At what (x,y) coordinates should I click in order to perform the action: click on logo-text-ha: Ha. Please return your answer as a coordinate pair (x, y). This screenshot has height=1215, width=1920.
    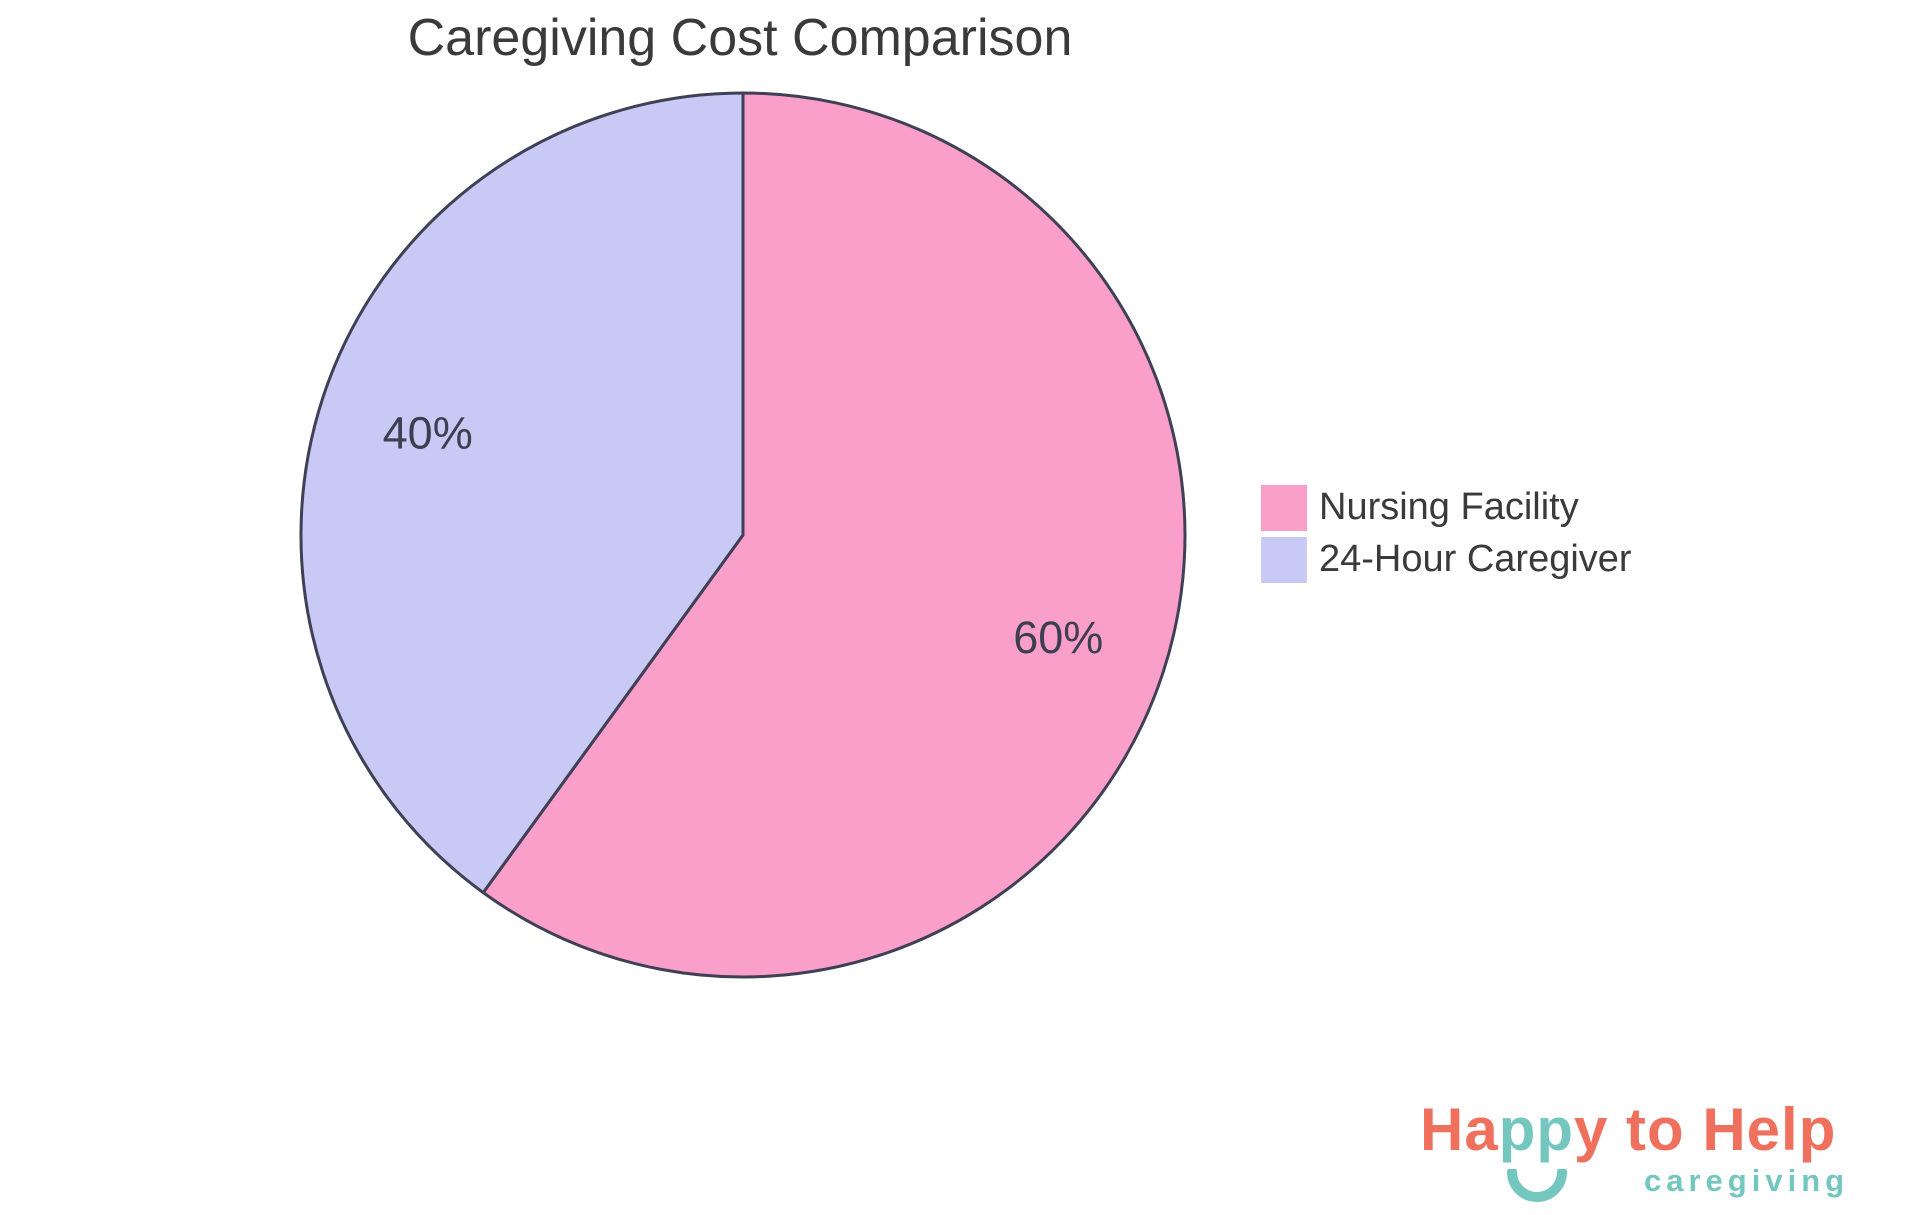
    Looking at the image, I should click on (1459, 1129).